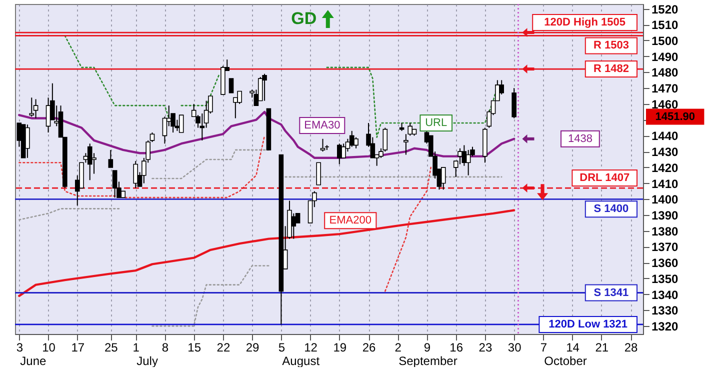 The width and height of the screenshot is (712, 374). I want to click on x-tick-label: 1, so click(136, 347).